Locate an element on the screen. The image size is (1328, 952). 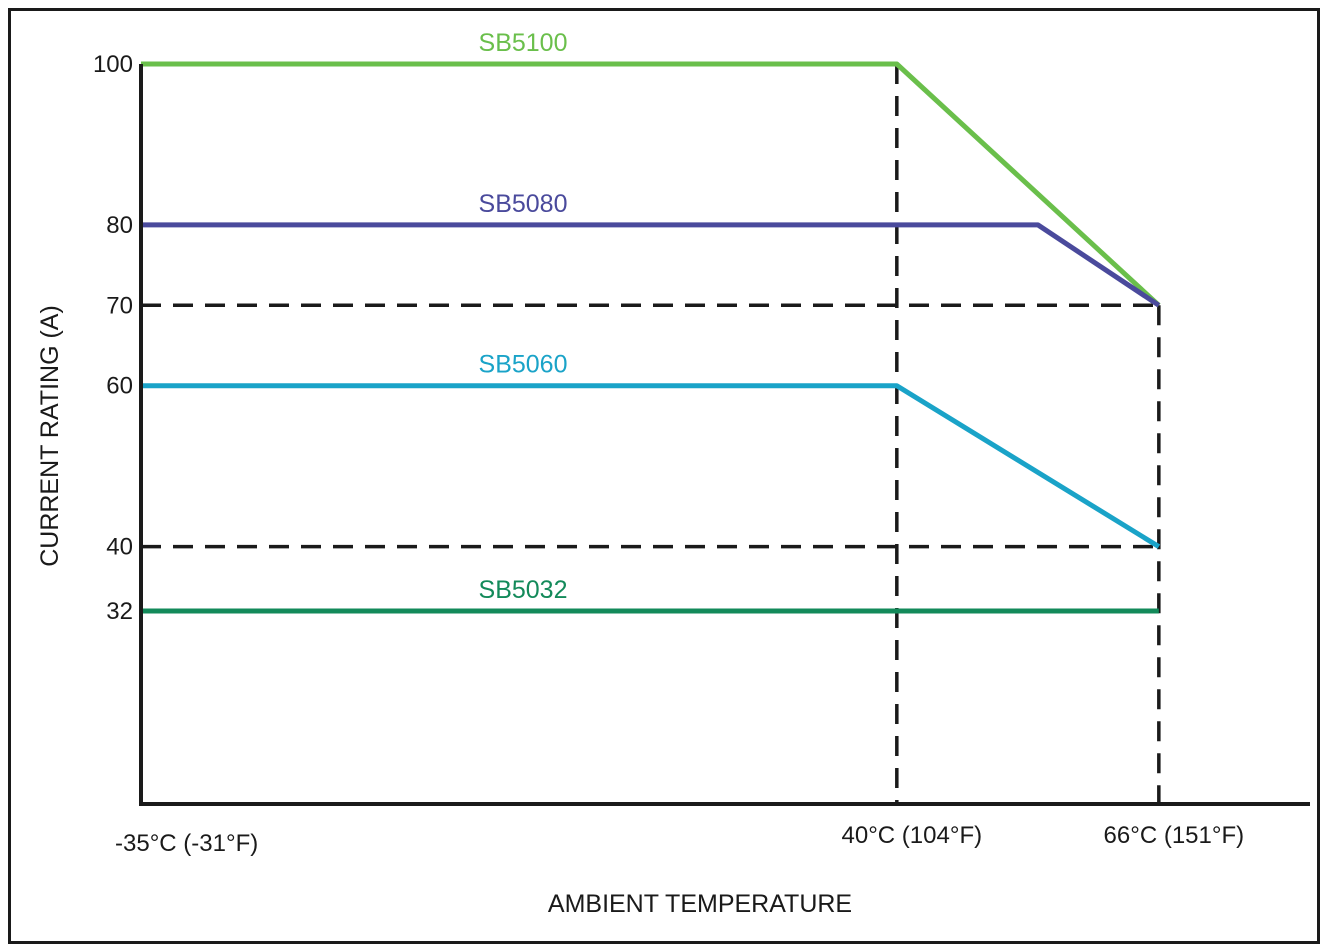
x-tick-label-0: -35°C (-31°F) is located at coordinates (186, 843).